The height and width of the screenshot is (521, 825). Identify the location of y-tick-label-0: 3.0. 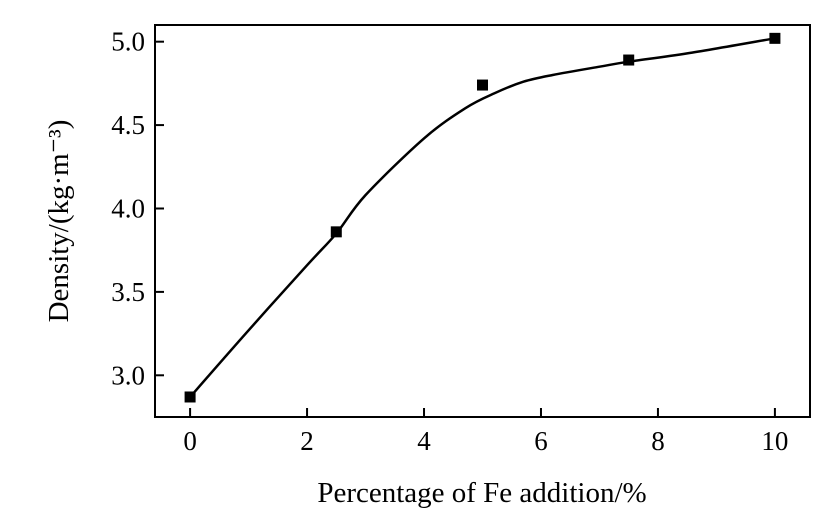
(128, 375).